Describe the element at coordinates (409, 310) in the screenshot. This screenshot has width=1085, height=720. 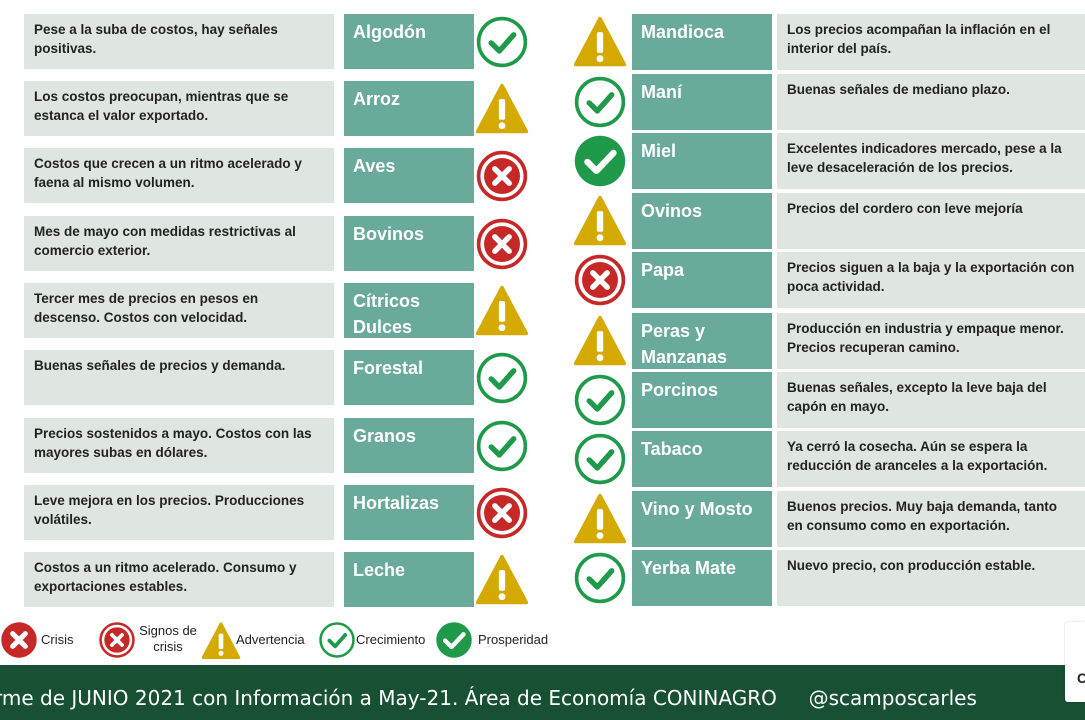
I see `sector-name: Cítricos Dulces` at that location.